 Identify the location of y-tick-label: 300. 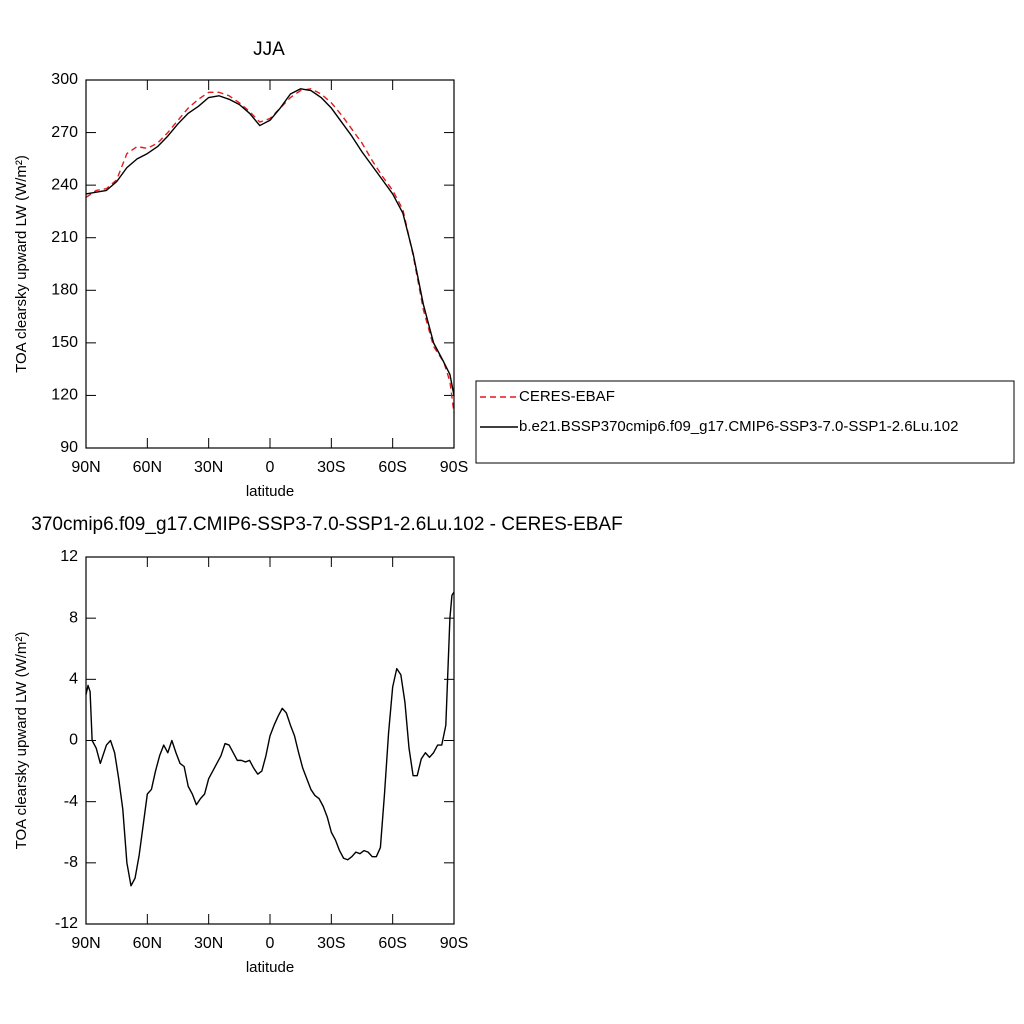
(64, 79).